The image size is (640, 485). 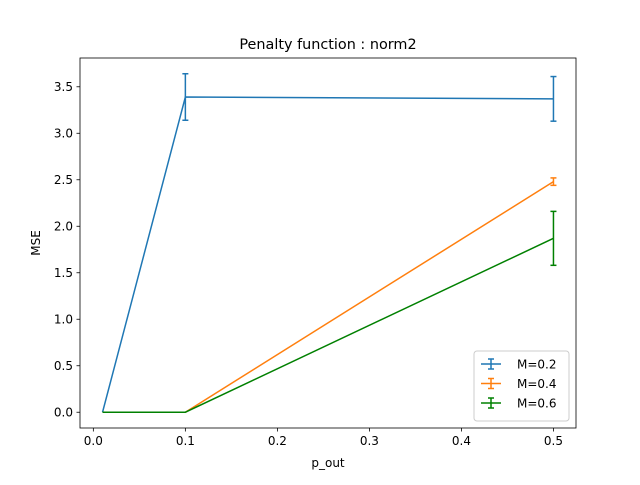 I want to click on y-tick-label: 1.5, so click(x=63, y=273).